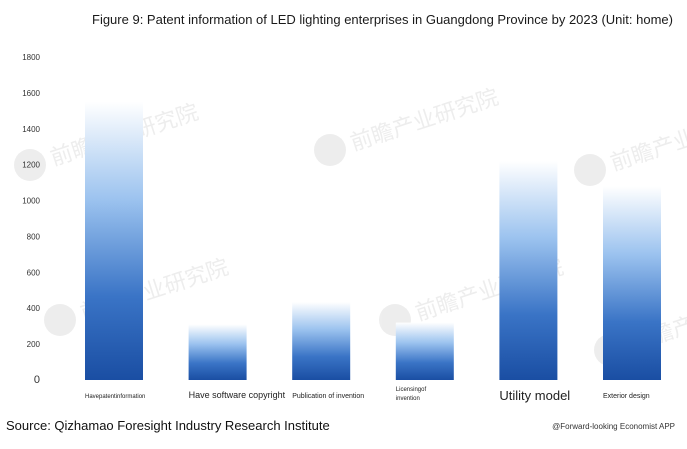  What do you see at coordinates (34, 272) in the screenshot?
I see `y-tick-label: 600` at bounding box center [34, 272].